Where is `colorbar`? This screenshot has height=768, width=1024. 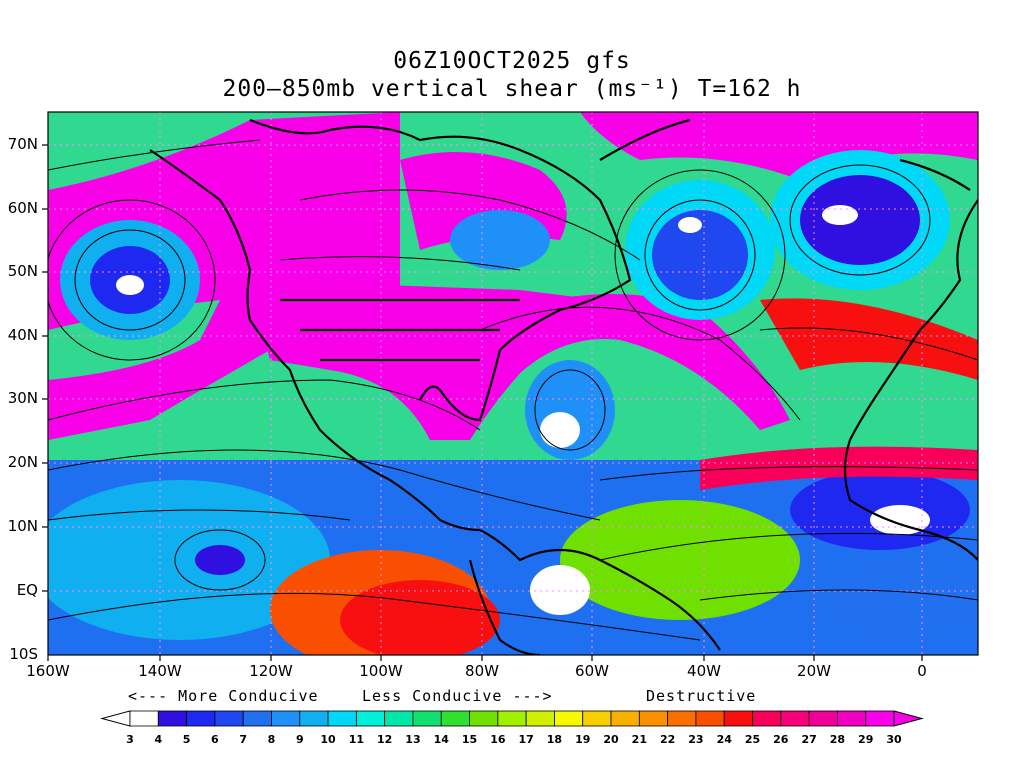 colorbar is located at coordinates (512, 718).